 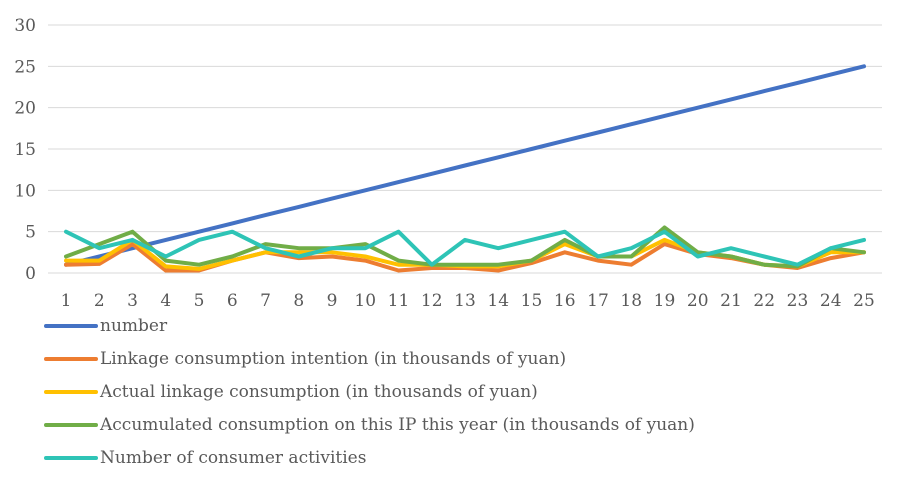 I want to click on y-tick-label: 10, so click(x=25, y=191).